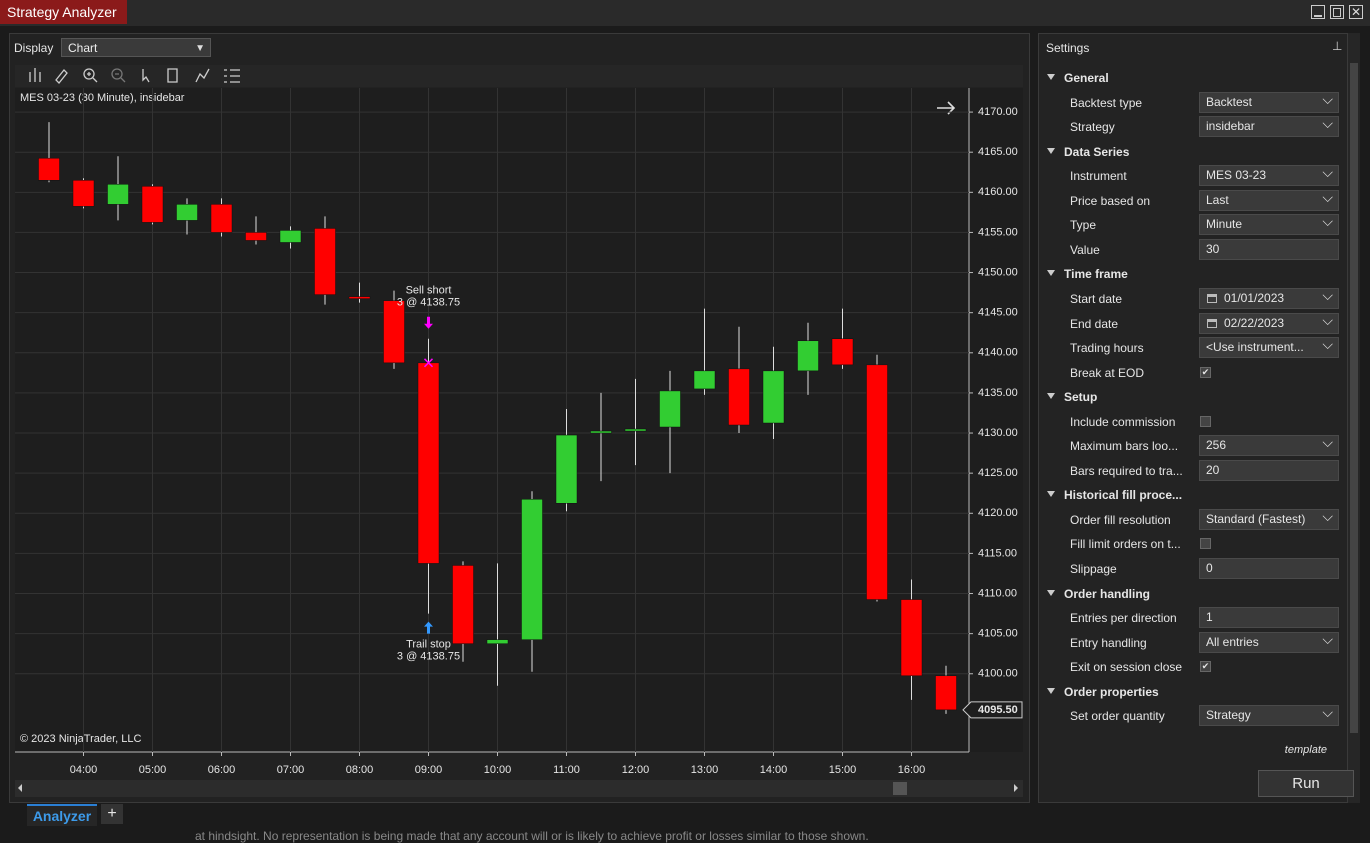 This screenshot has width=1370, height=843. Describe the element at coordinates (1269, 224) in the screenshot. I see `dropdown: Minute ⌵` at that location.